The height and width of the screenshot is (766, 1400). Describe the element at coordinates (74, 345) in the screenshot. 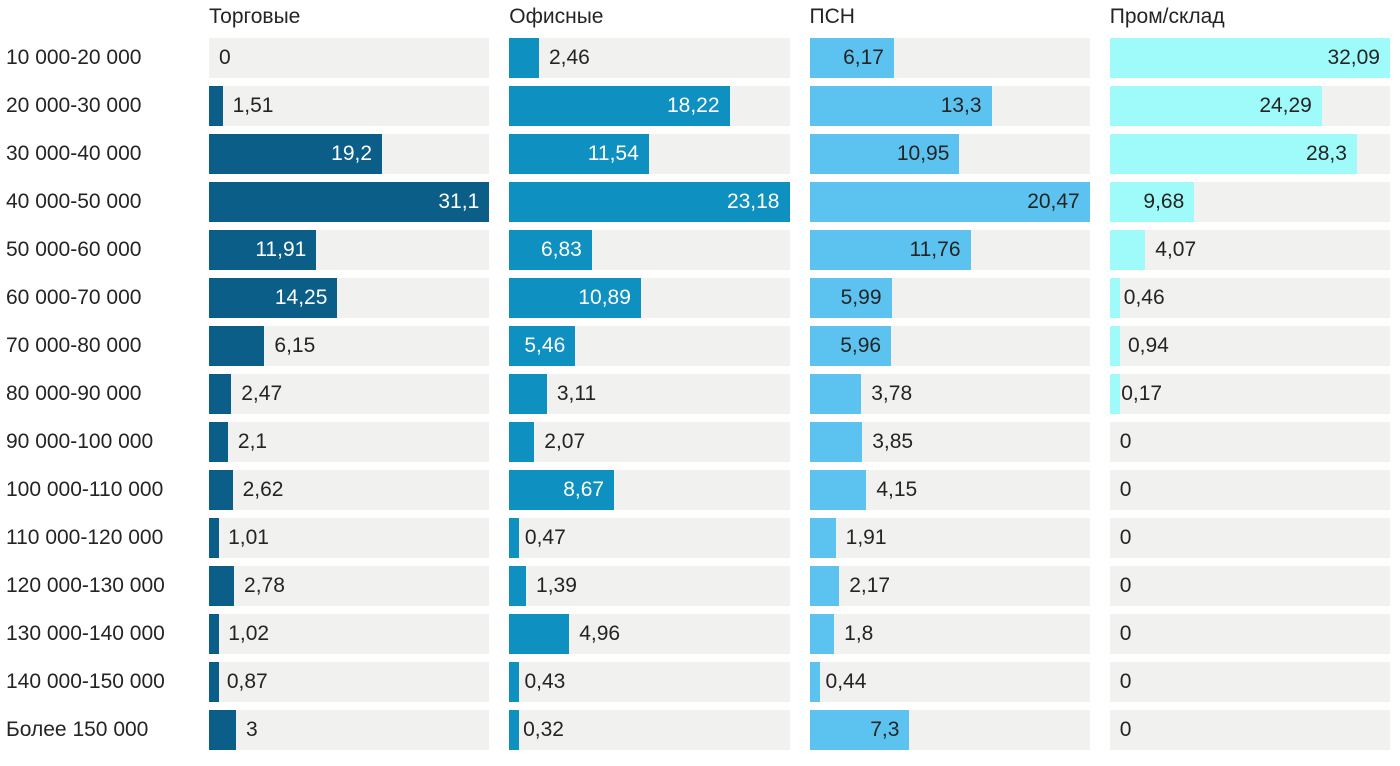

I see `row-label: 70 000-80 000` at that location.